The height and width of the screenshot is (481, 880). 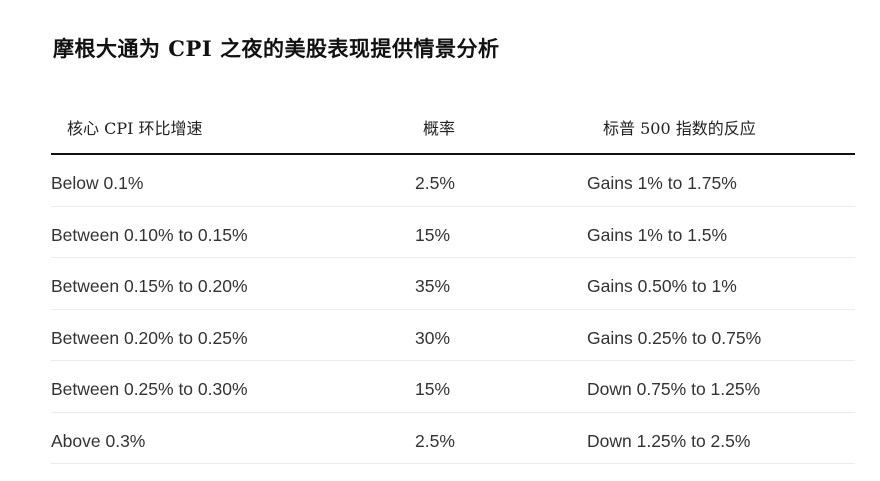 I want to click on table-header: 核心 CPI 环比增速 概率 标普 500 指数的反应, so click(x=453, y=129).